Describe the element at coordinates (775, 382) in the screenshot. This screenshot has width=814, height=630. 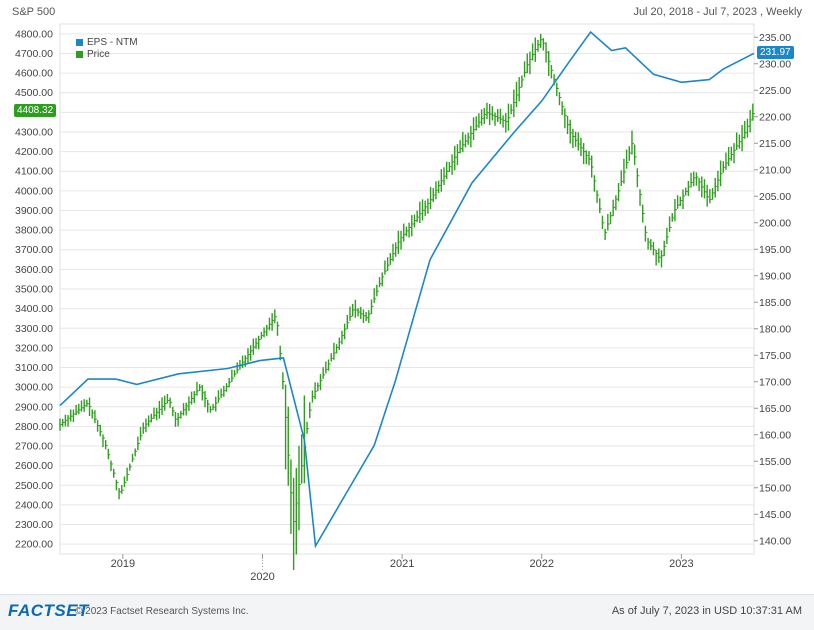
I see `right-tick-label: 170.00` at that location.